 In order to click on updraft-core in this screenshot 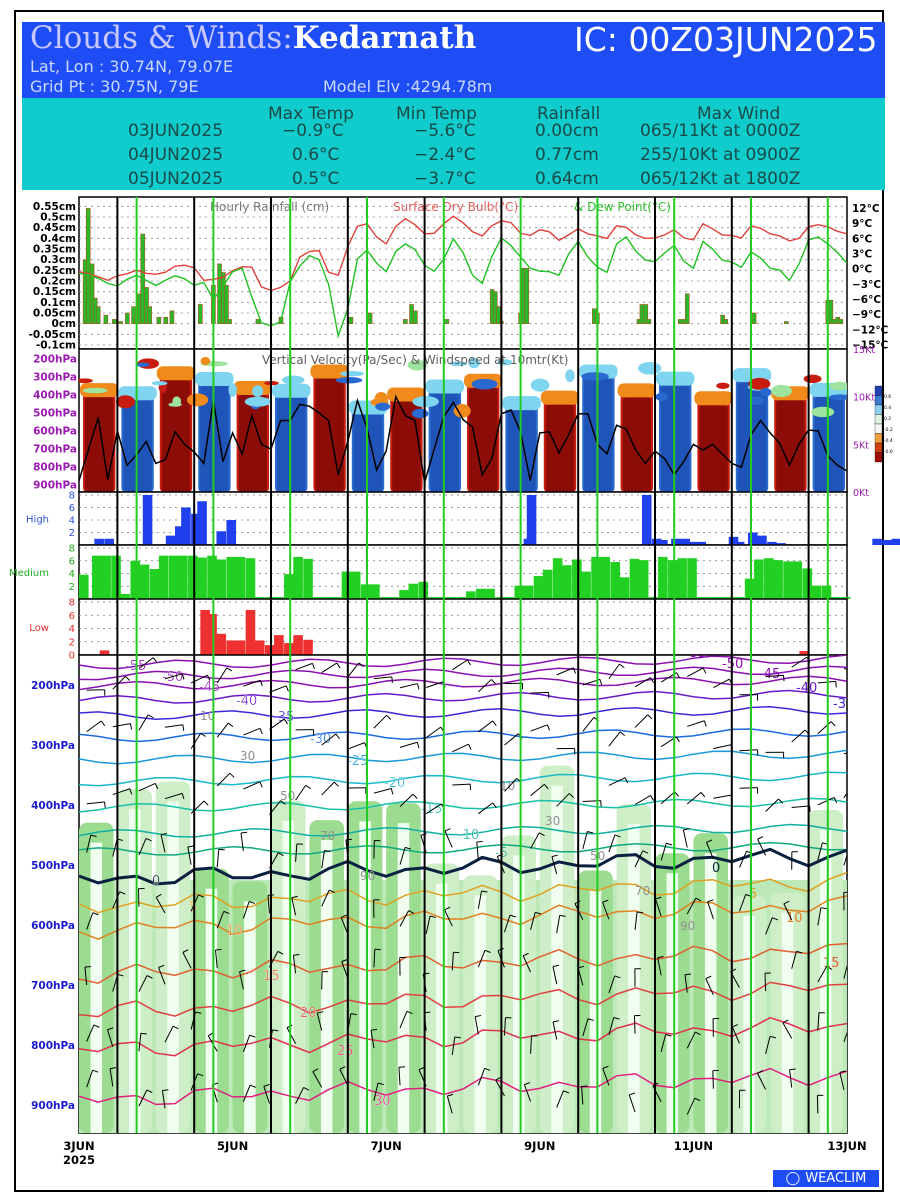, I will do `click(790, 446)`.